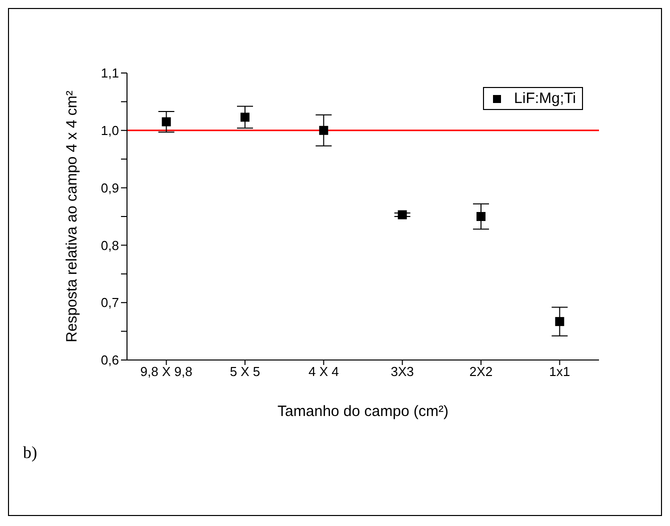 The image size is (670, 526). I want to click on text: b), so click(30, 453).